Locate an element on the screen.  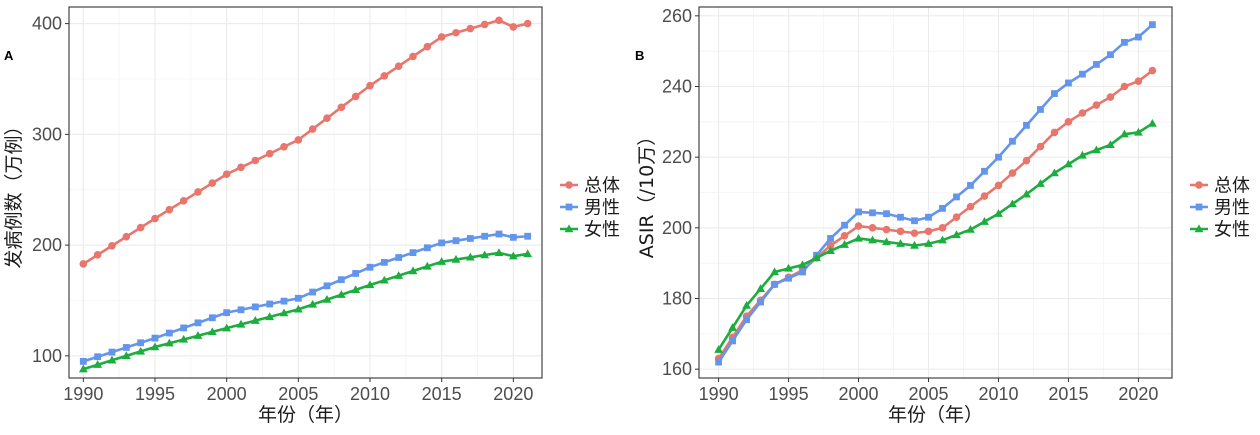
x-tick-label: 2000 is located at coordinates (859, 394).